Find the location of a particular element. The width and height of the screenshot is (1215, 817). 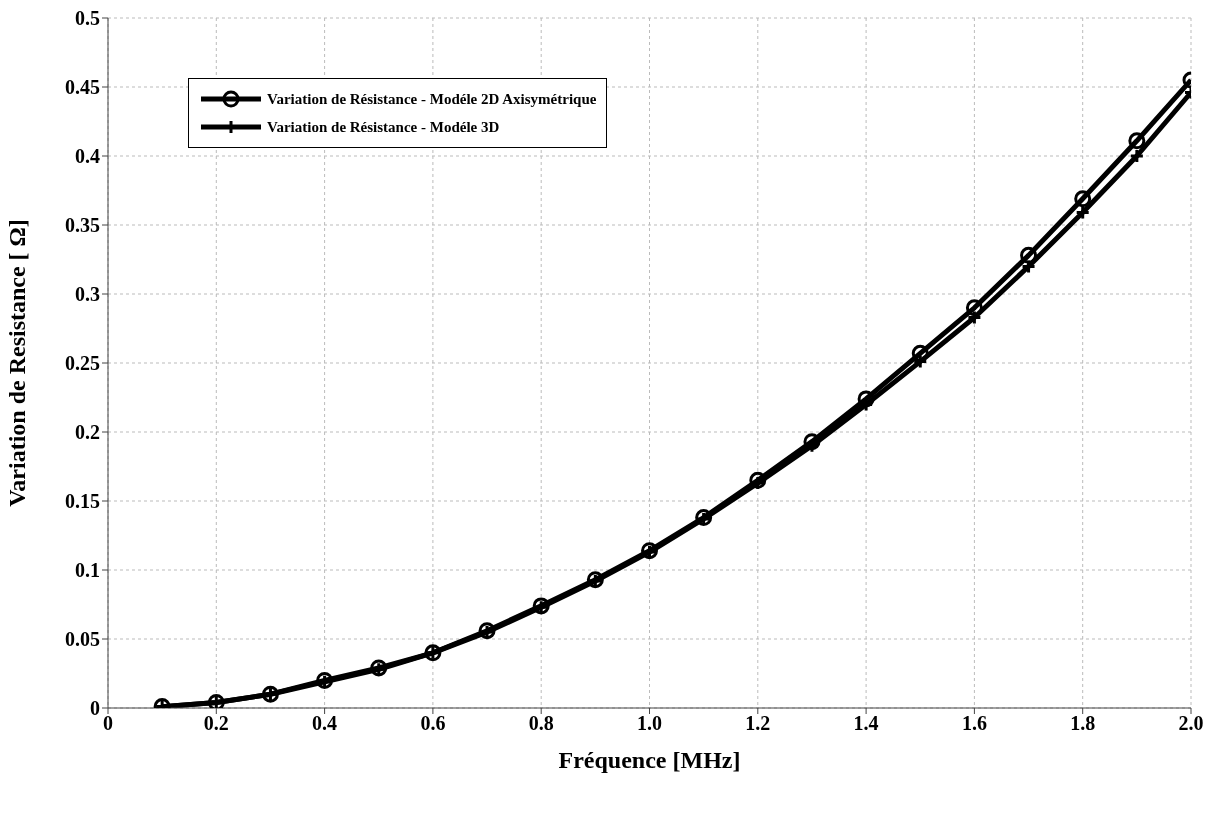

x-tick-label: 1.2 is located at coordinates (758, 723).